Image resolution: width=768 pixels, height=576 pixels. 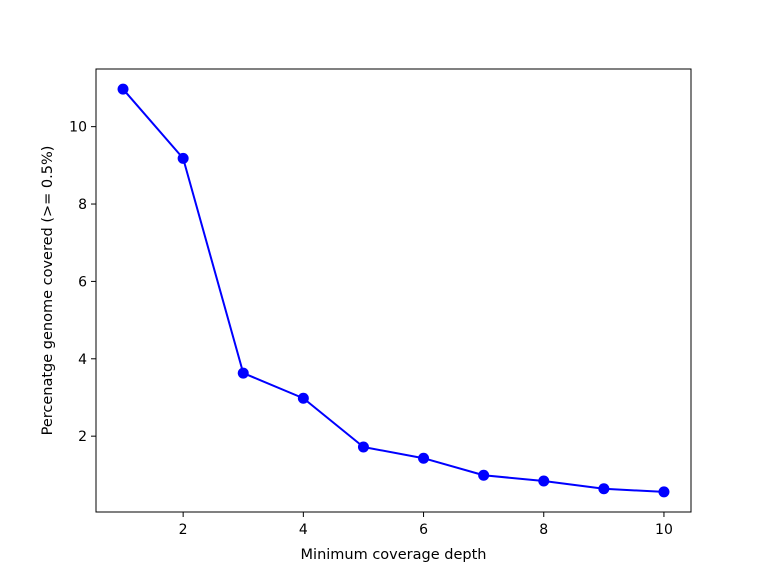 What do you see at coordinates (82, 205) in the screenshot?
I see `y-tick-label: 8` at bounding box center [82, 205].